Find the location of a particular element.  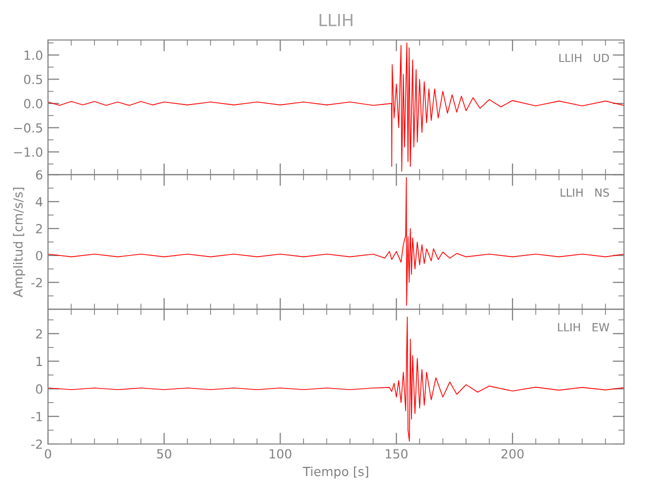

x-axis-title: Tiempo [s] is located at coordinates (335, 472).